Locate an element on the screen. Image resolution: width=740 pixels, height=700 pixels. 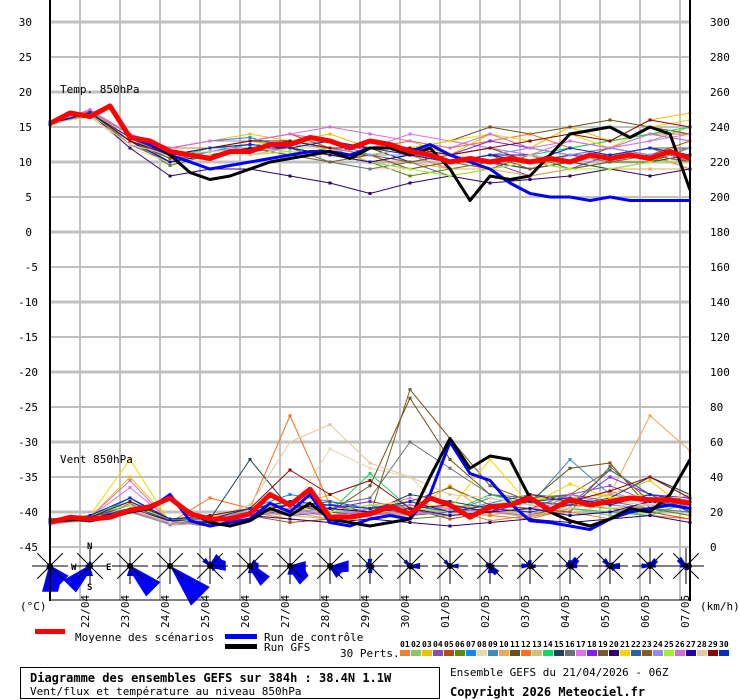
temp-tick-label: 5 is located at coordinates (28, 197).